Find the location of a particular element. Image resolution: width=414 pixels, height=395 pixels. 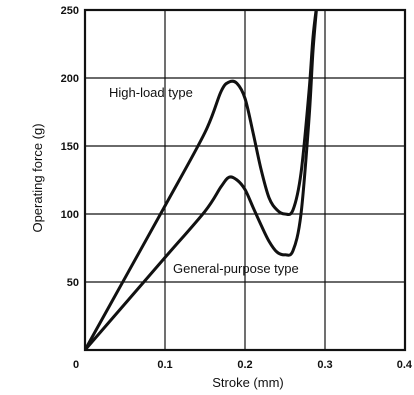

x-tick-label: 0 is located at coordinates (76, 365).